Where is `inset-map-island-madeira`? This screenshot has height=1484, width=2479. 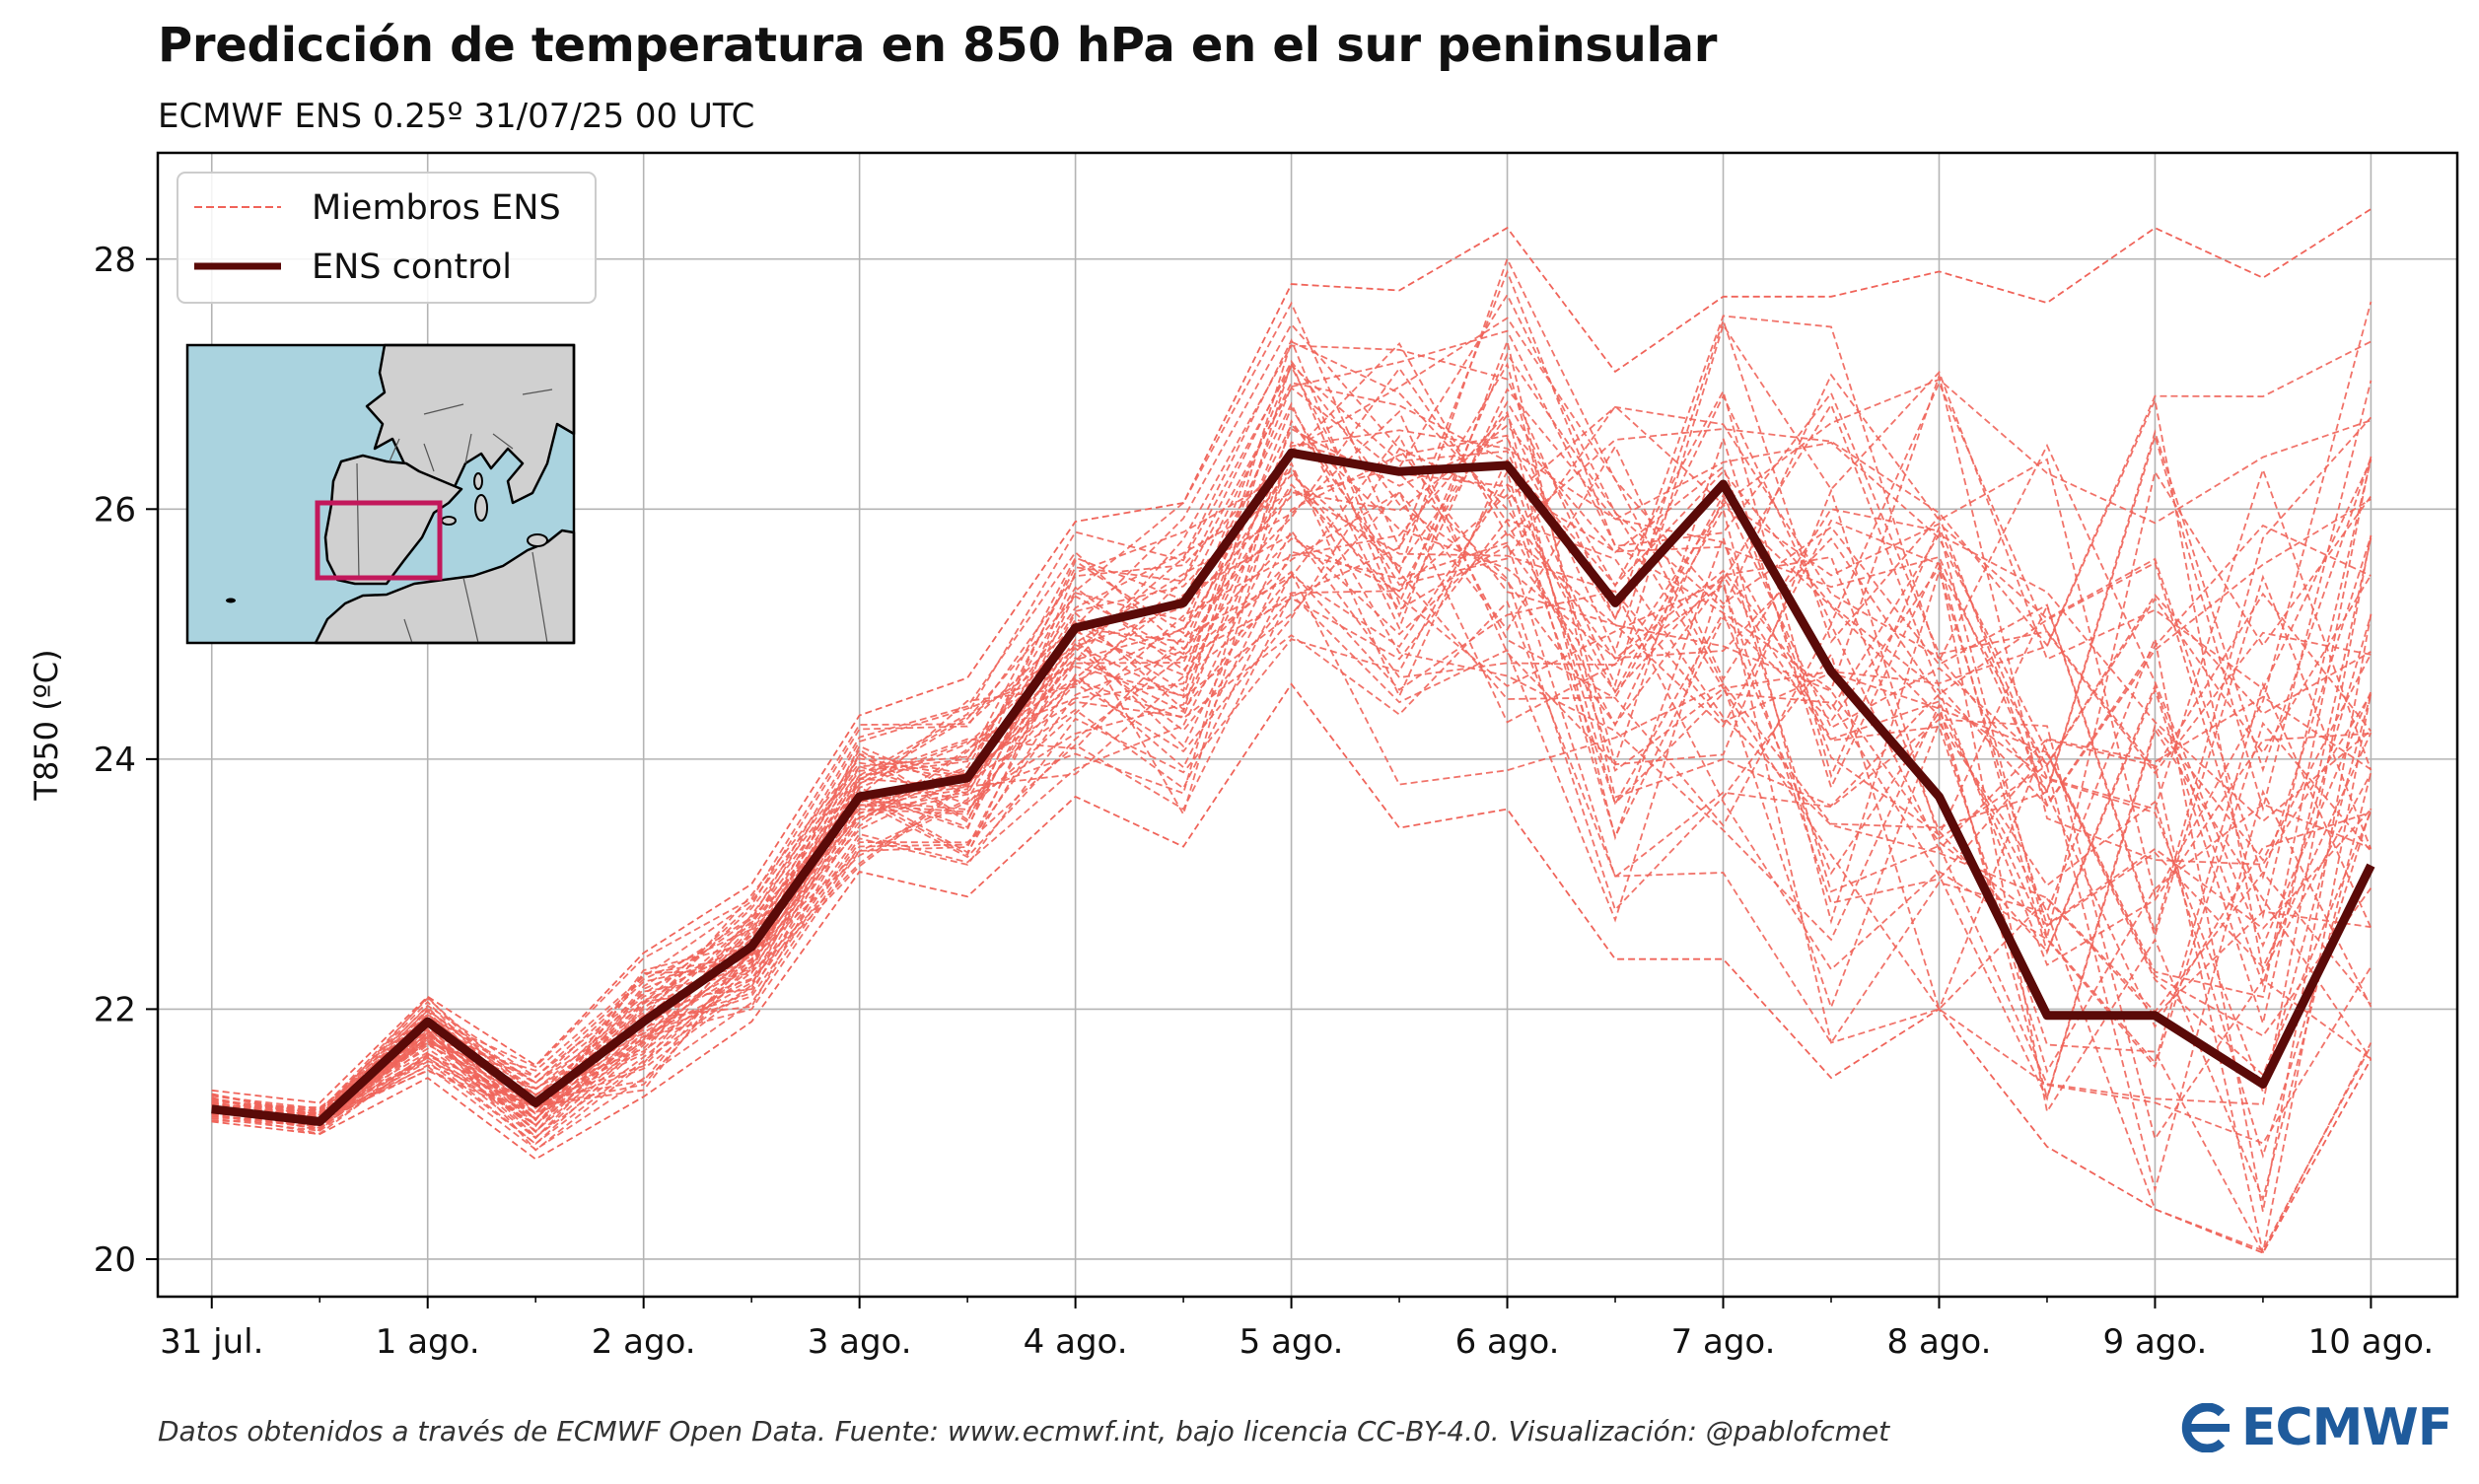
inset-map-island-madeira is located at coordinates (231, 600).